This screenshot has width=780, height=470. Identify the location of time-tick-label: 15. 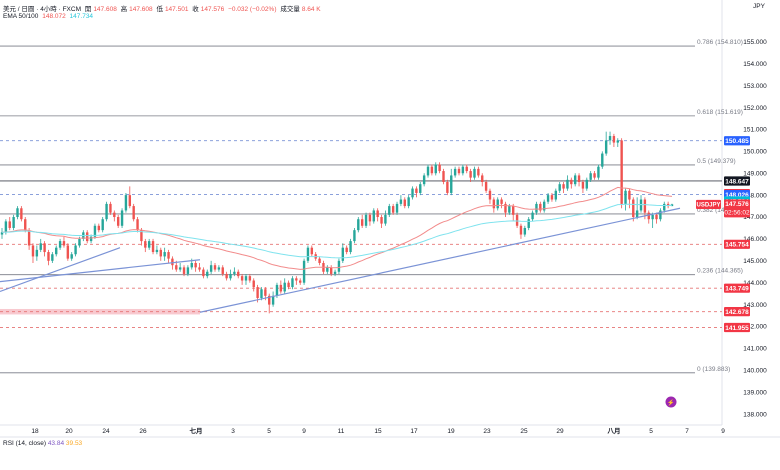
(378, 431).